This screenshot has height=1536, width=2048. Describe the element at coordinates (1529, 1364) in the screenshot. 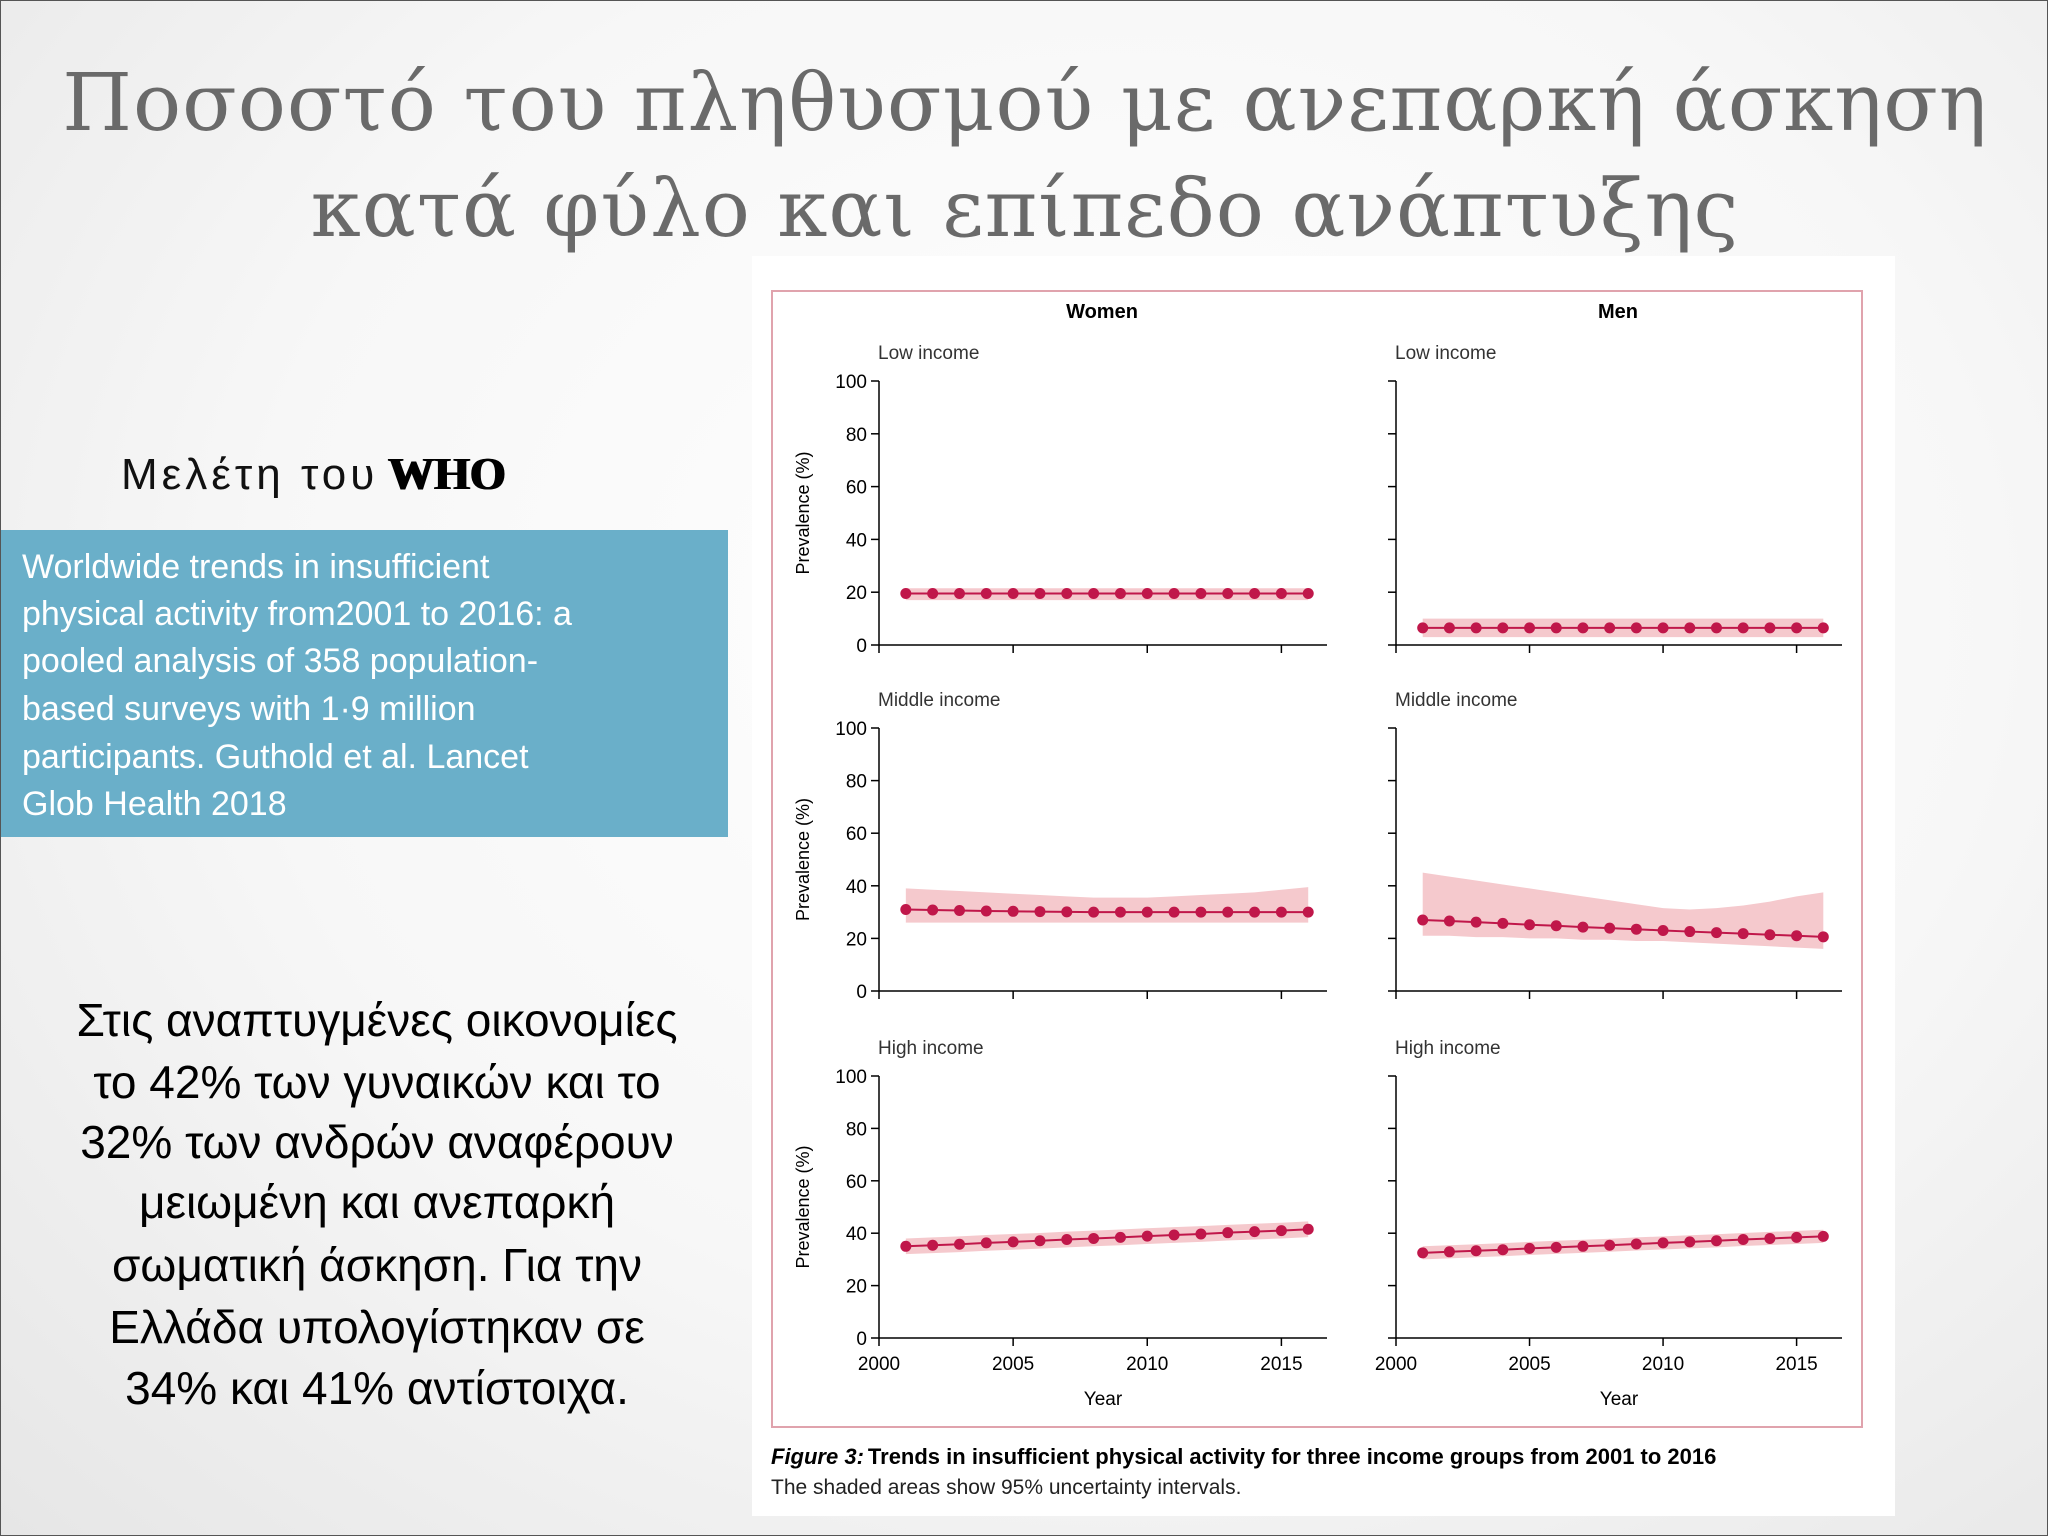

I see `x-tick-label: 2005` at that location.